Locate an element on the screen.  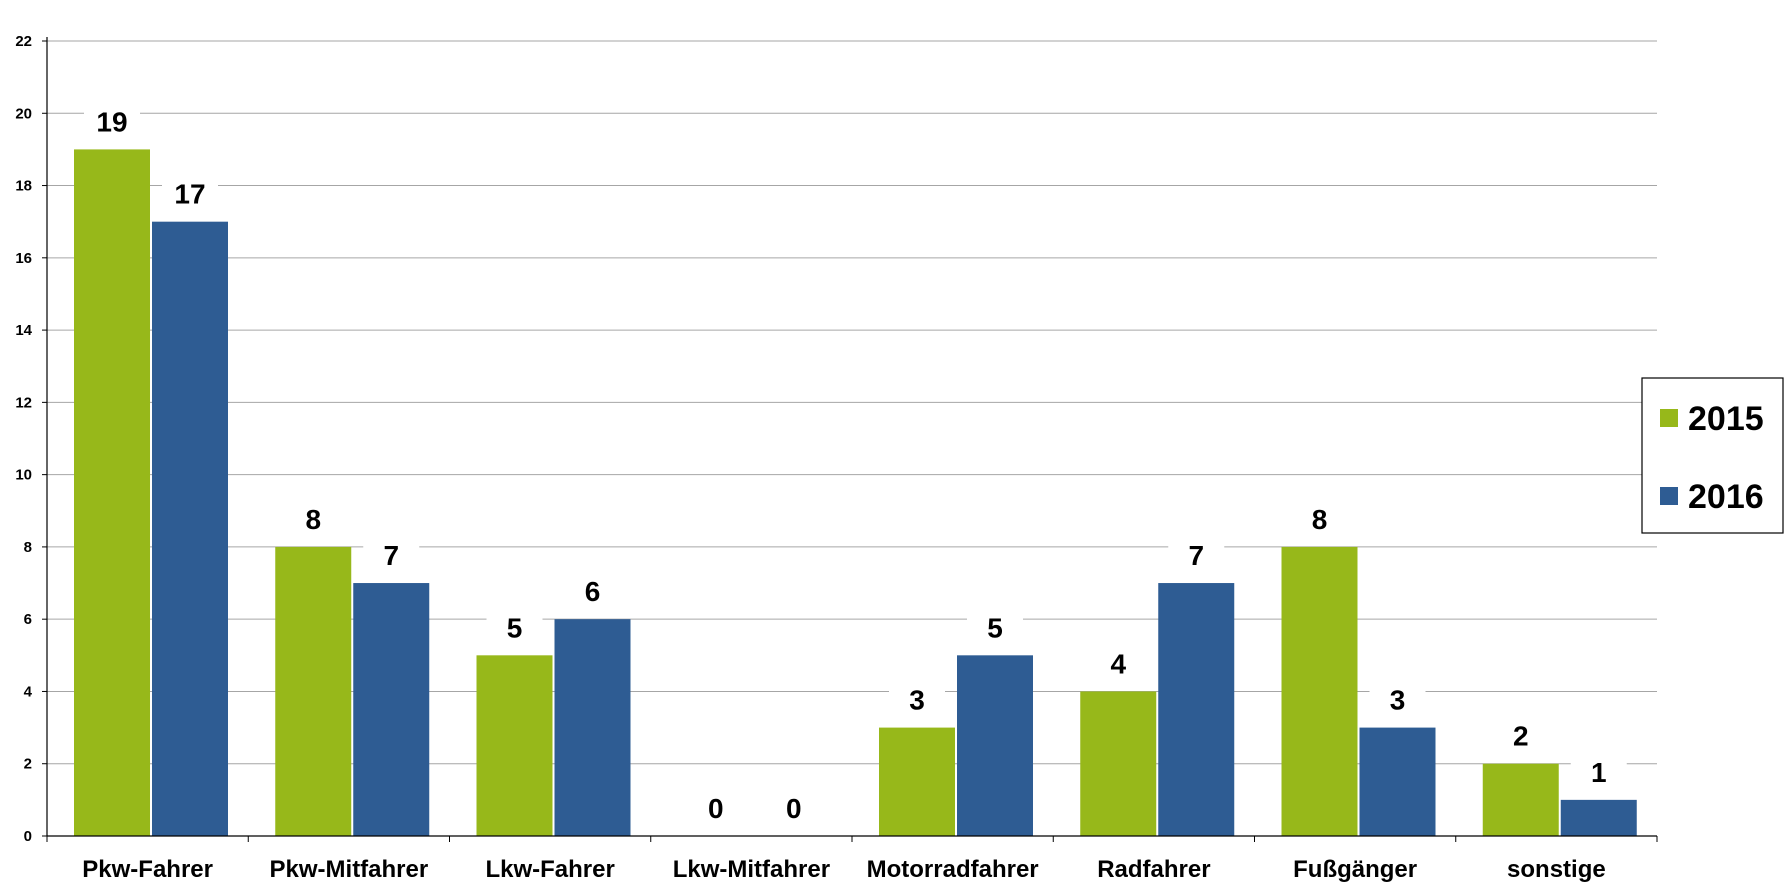
x-category-label: Lkw-Mitfahrer is located at coordinates (751, 869).